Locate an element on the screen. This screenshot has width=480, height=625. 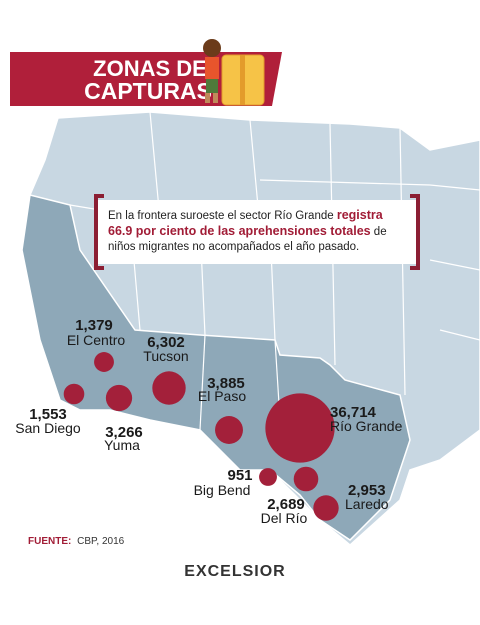
source-label: FUENTE: is located at coordinates (49, 541).